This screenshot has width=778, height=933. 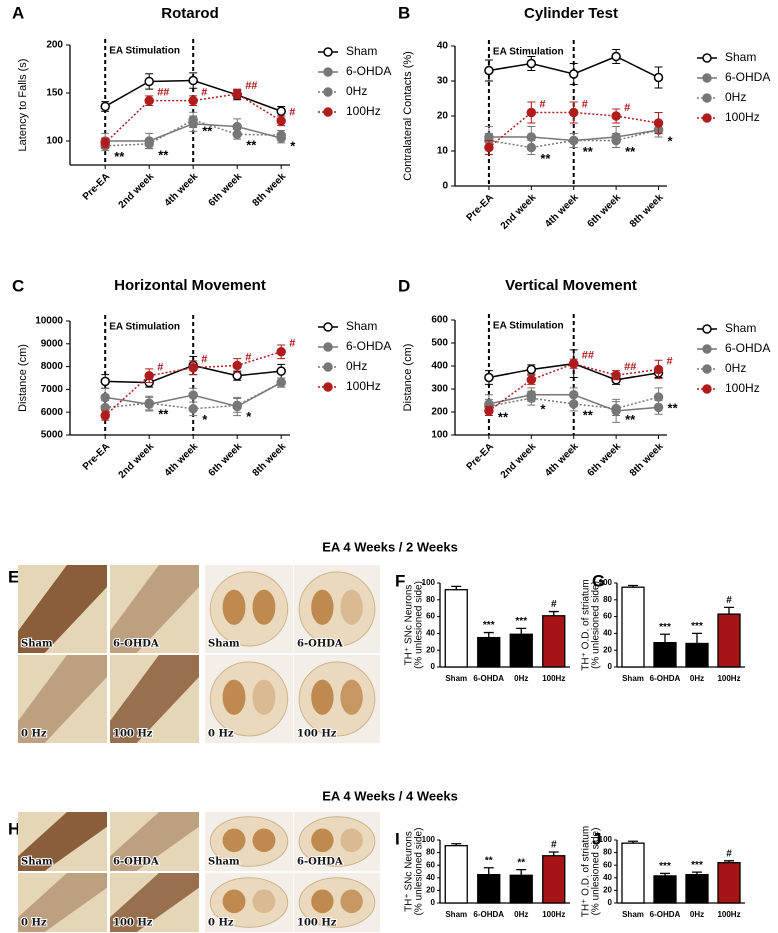 I want to click on panel-letter: E, so click(x=13, y=576).